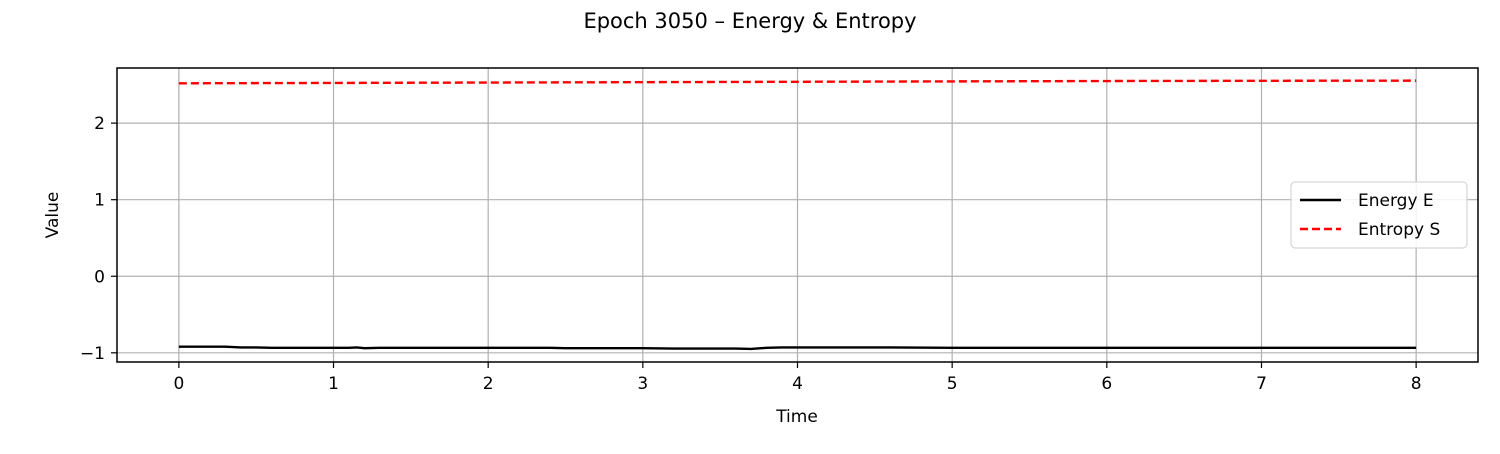 The image size is (1500, 454). I want to click on x-tick-label: 0, so click(178, 384).